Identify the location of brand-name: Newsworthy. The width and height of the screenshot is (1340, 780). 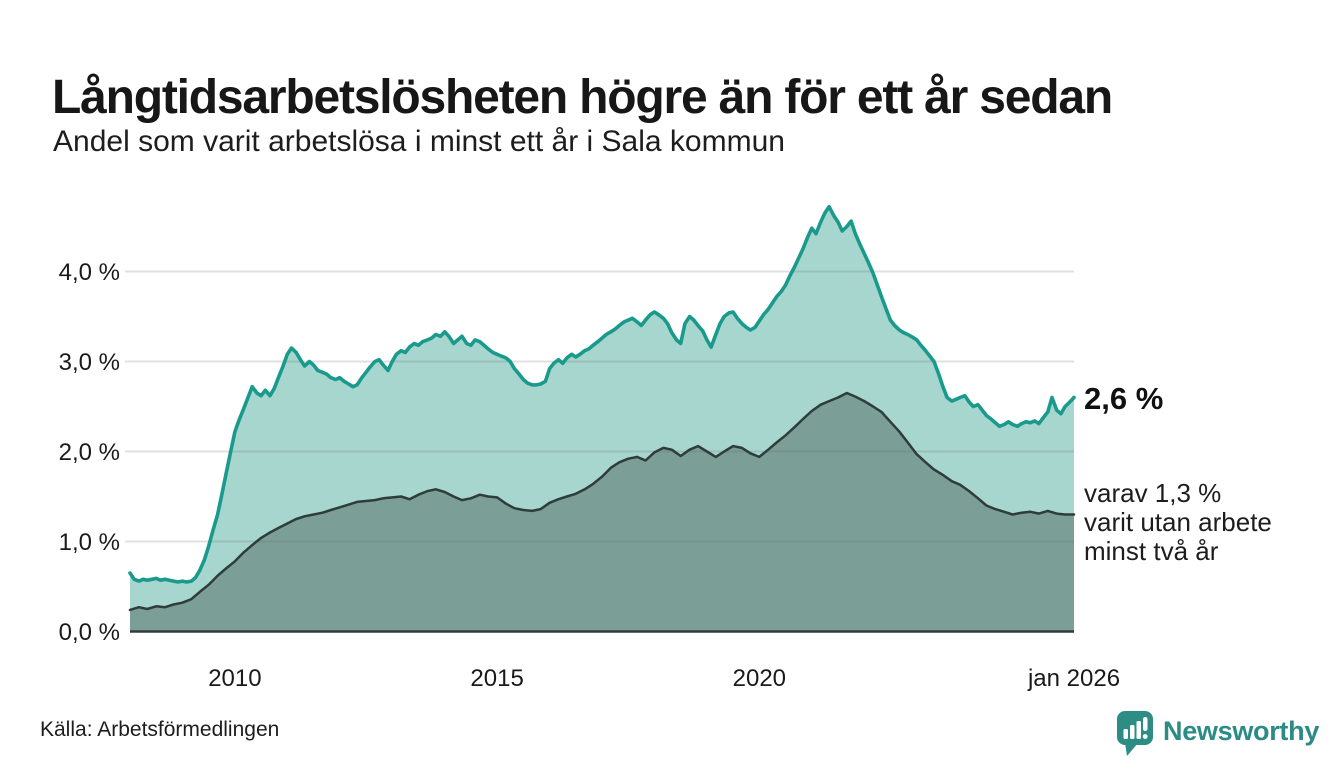
(1241, 731).